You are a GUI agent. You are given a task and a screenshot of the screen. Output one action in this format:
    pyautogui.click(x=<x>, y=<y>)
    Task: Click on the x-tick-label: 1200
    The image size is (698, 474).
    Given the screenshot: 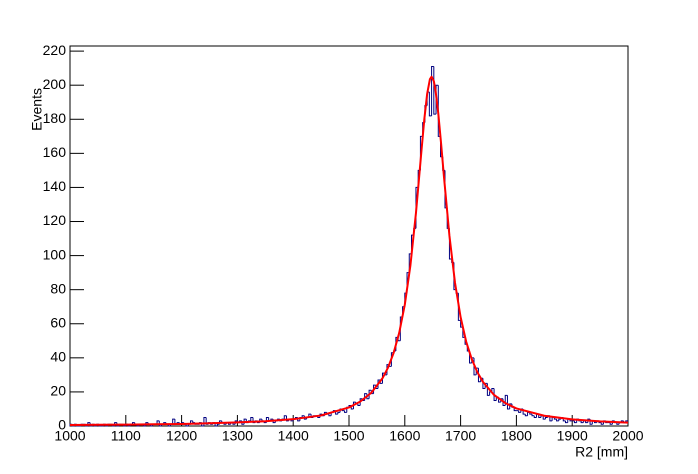 What is the action you would take?
    pyautogui.click(x=181, y=436)
    